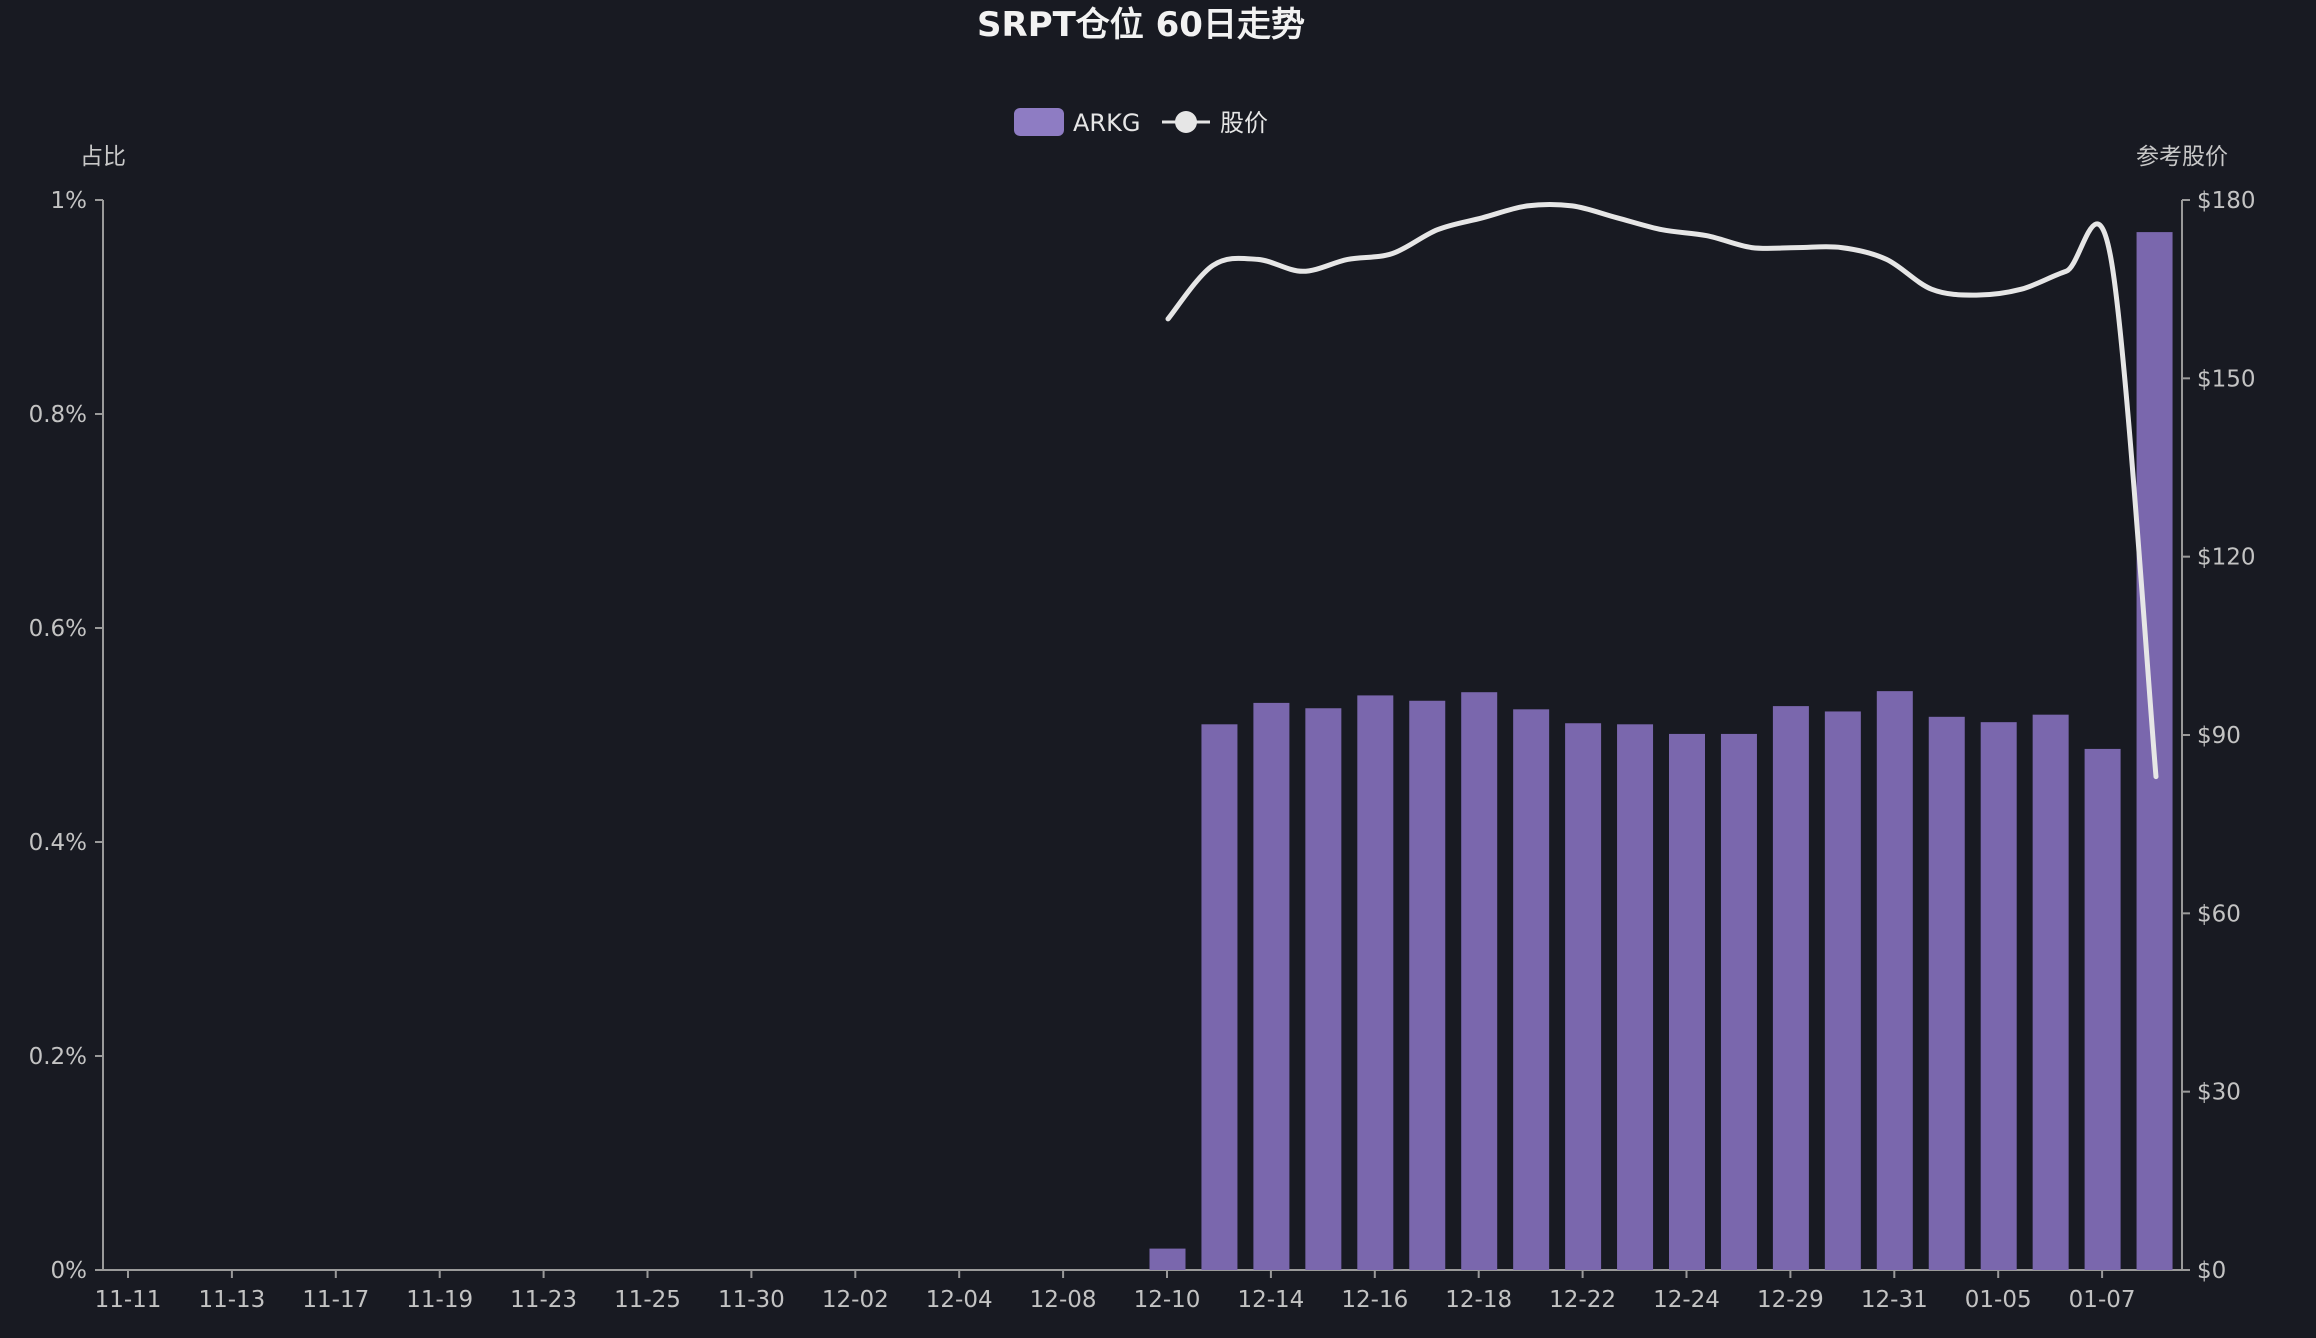 This screenshot has width=2316, height=1338. Describe the element at coordinates (103, 157) in the screenshot. I see `y-left-axis-label: 占比` at that location.